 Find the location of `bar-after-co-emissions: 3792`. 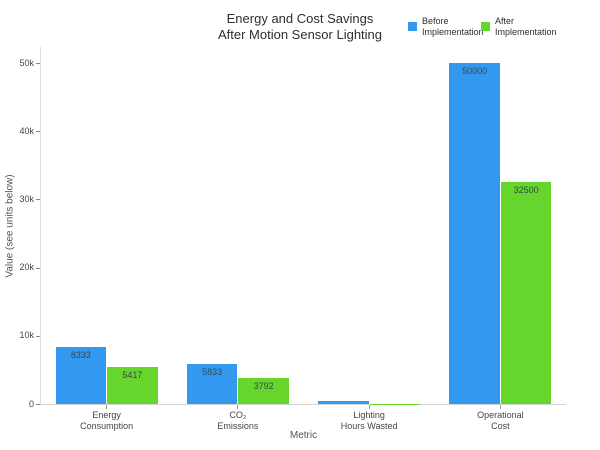

bar-after-co-emissions: 3792 is located at coordinates (263, 391).